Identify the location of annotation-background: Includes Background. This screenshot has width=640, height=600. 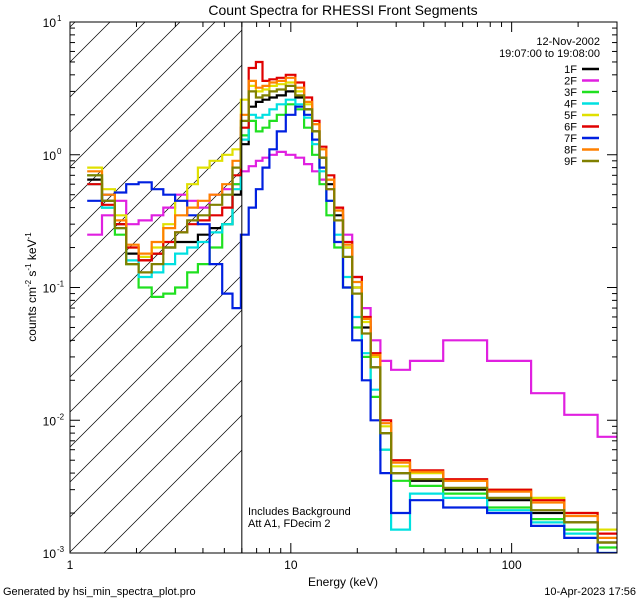
(299, 512).